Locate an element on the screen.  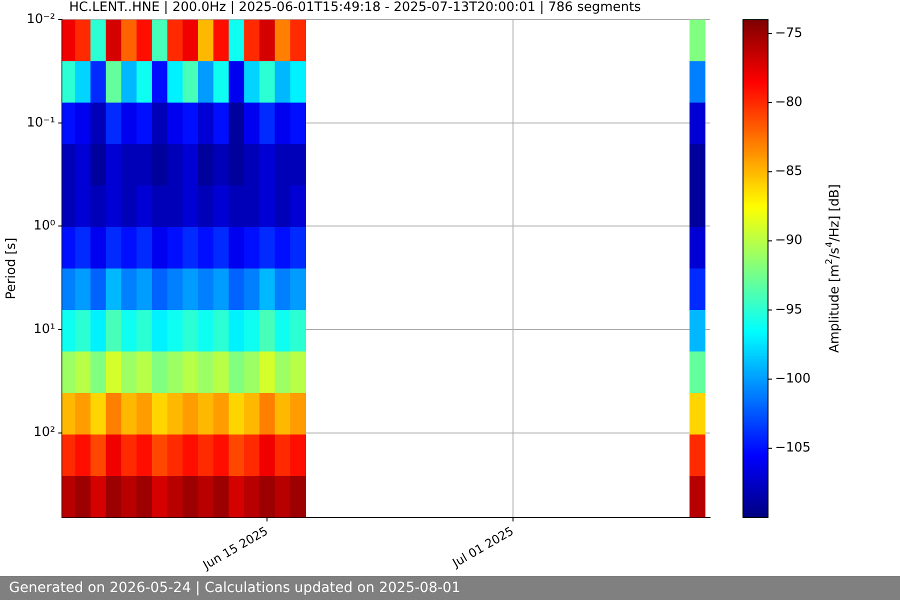
y-tick-label: 10⁻² is located at coordinates (41, 19).